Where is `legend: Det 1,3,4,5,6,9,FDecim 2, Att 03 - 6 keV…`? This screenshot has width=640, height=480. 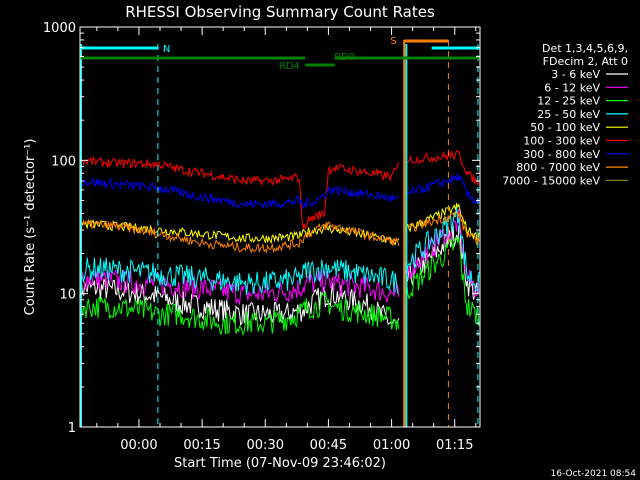 legend: Det 1,3,4,5,6,9,FDecim 2, Att 03 - 6 keV… is located at coordinates (565, 114).